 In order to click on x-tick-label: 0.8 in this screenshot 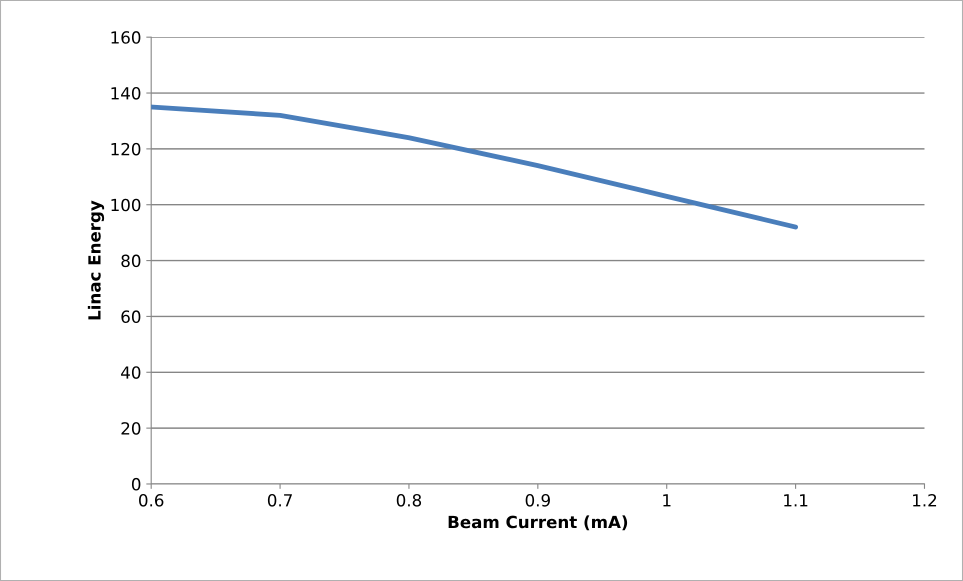, I will do `click(409, 500)`.